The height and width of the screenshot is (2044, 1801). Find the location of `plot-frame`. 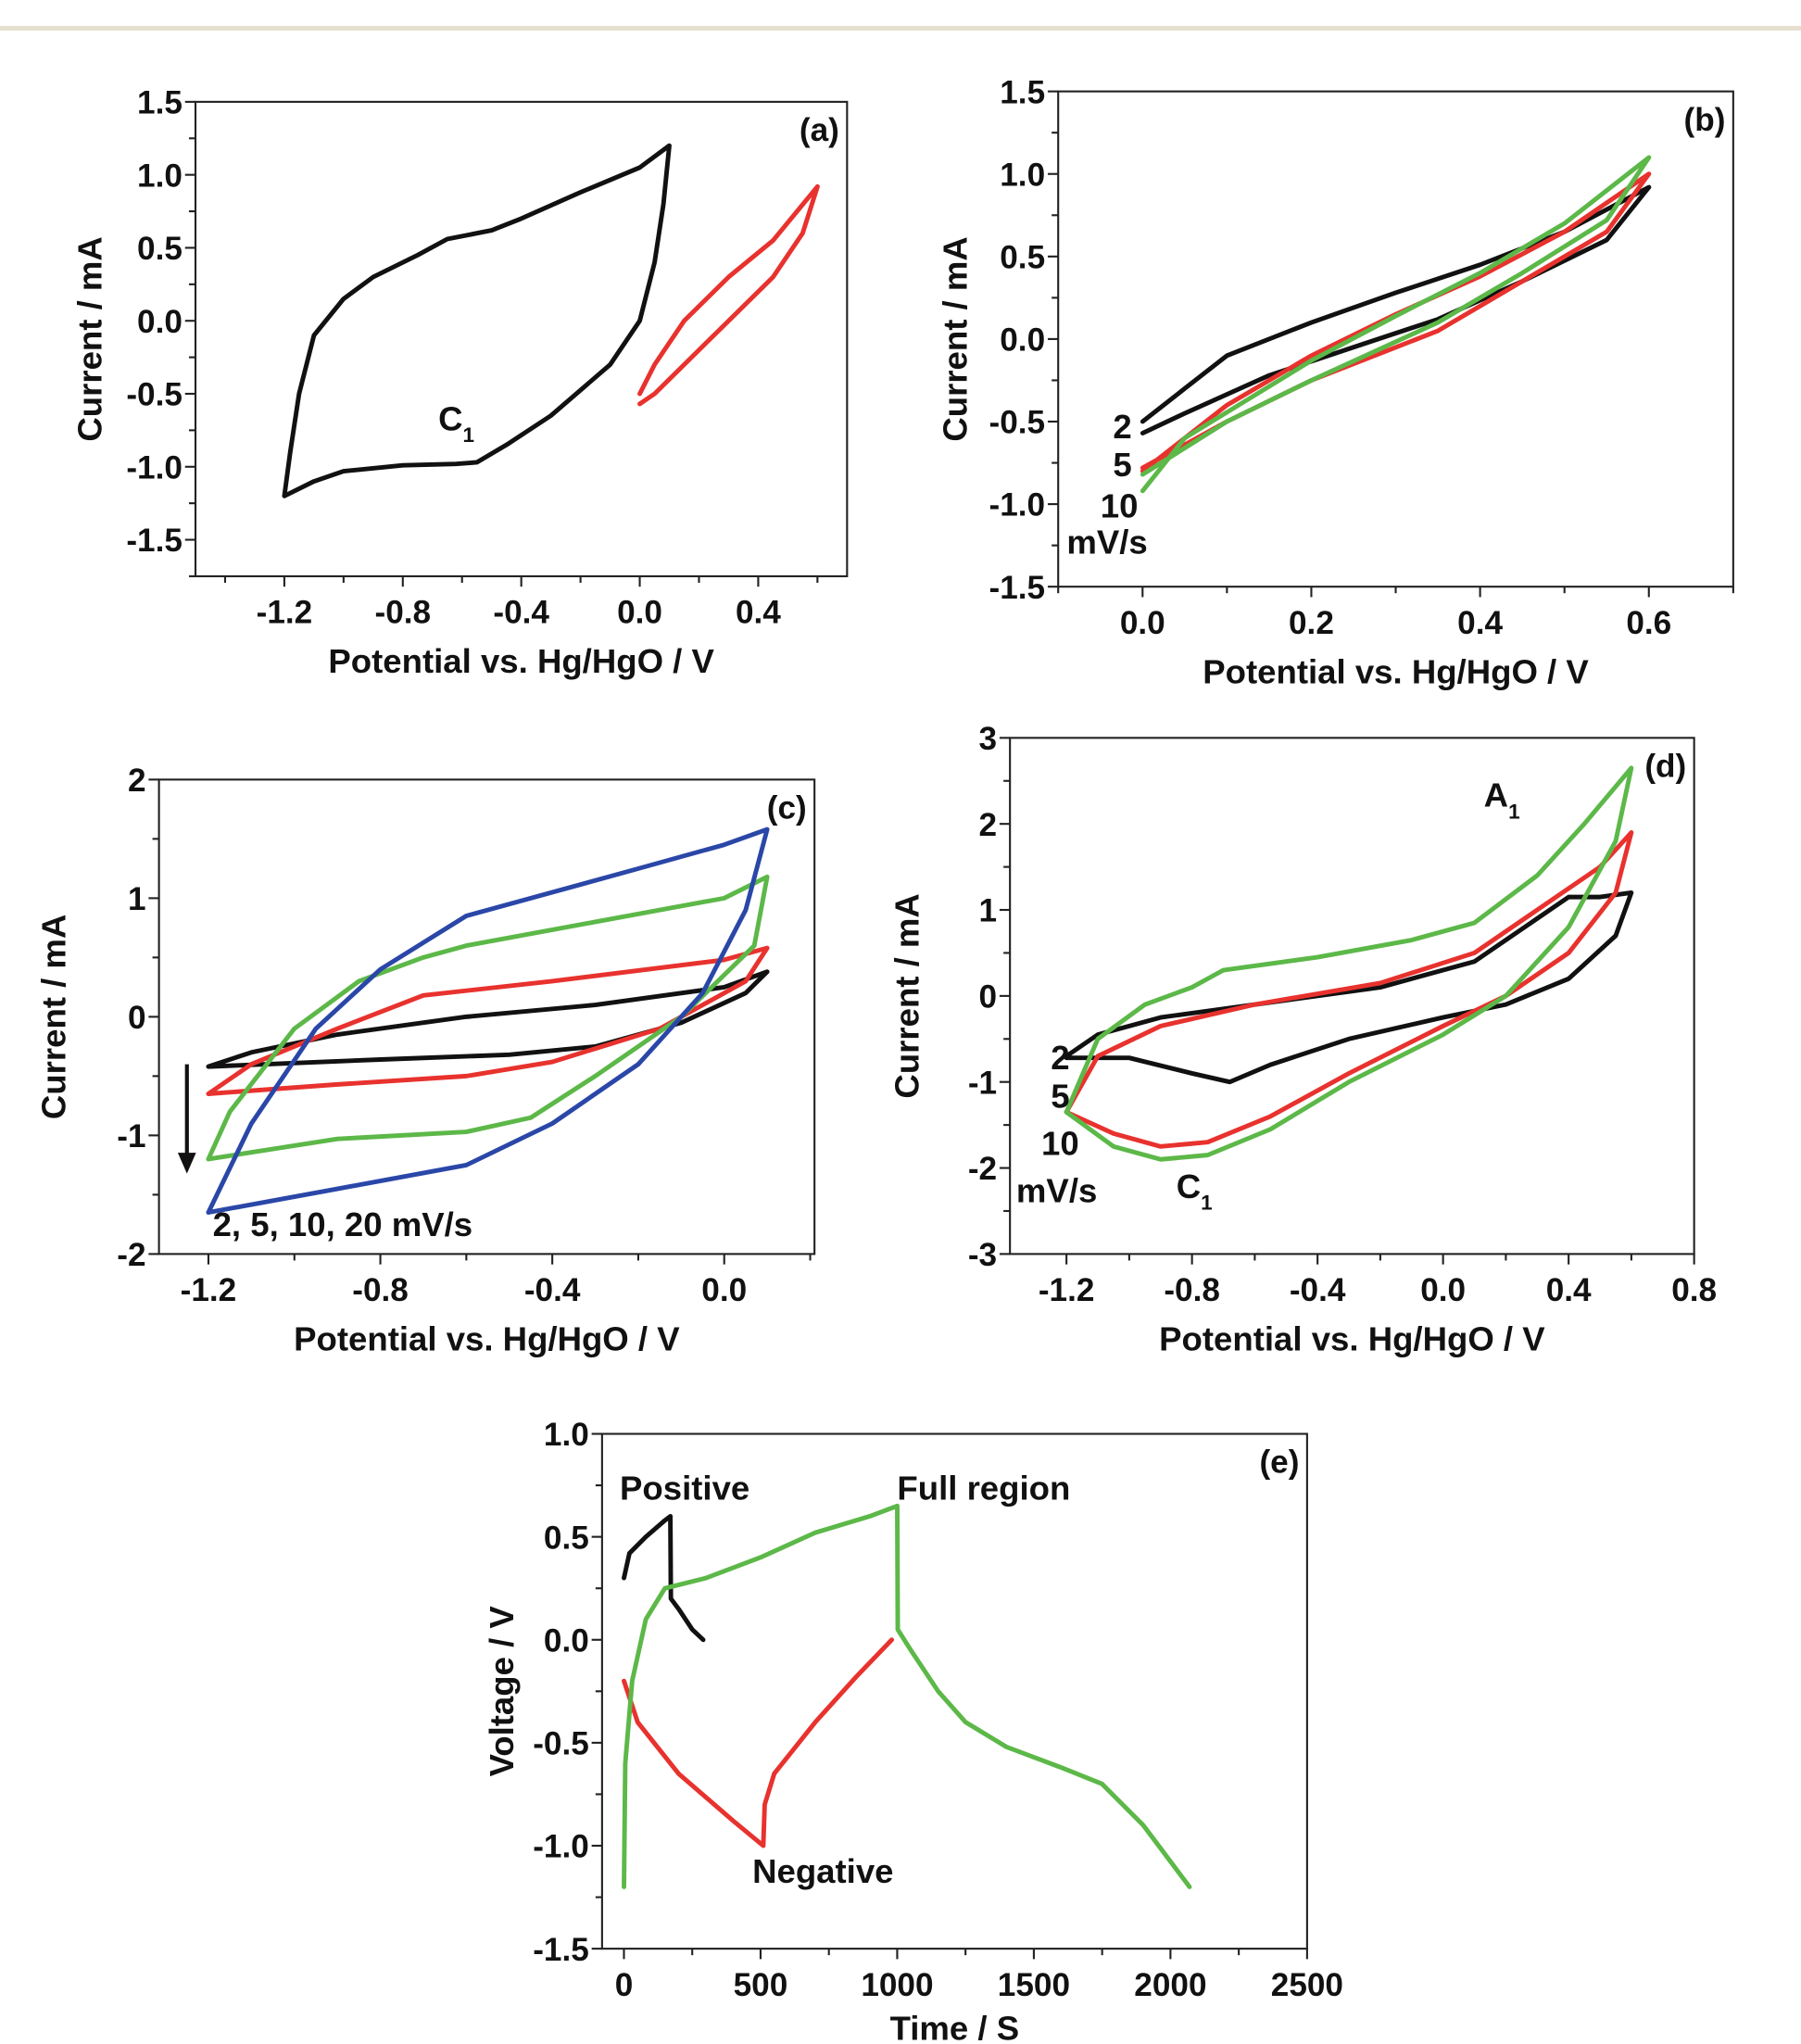

plot-frame is located at coordinates (1395, 339).